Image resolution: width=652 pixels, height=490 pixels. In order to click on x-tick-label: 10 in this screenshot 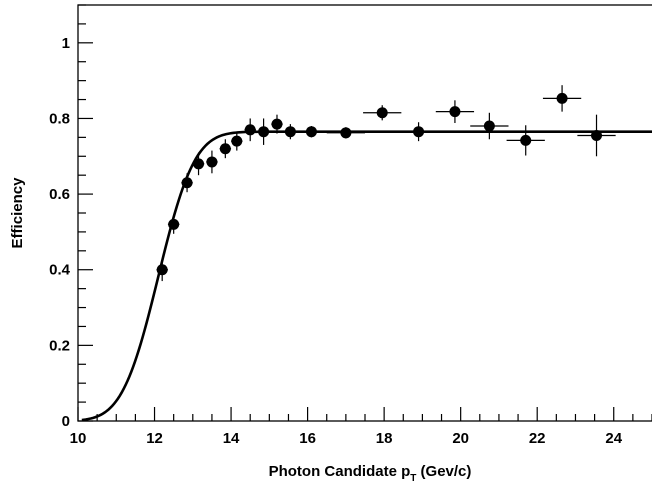, I will do `click(78, 438)`.